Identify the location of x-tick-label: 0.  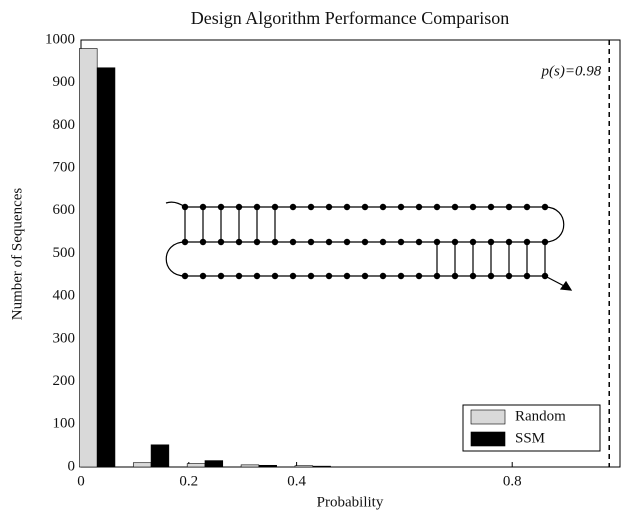
(81, 481).